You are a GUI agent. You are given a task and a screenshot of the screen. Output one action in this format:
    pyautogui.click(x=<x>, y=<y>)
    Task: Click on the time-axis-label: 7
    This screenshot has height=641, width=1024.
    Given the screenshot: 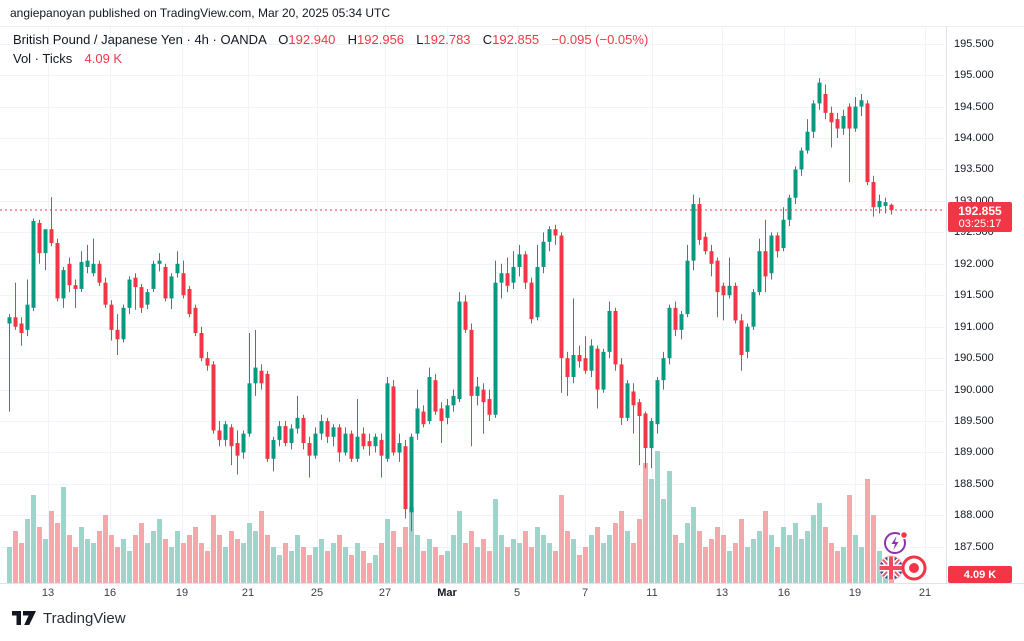 What is the action you would take?
    pyautogui.click(x=585, y=592)
    